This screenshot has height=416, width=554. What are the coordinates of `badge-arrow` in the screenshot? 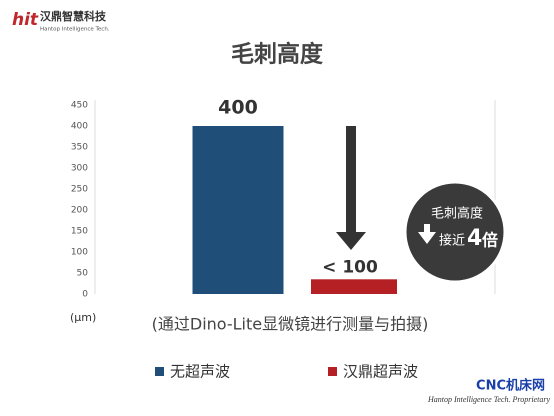 It's located at (427, 234).